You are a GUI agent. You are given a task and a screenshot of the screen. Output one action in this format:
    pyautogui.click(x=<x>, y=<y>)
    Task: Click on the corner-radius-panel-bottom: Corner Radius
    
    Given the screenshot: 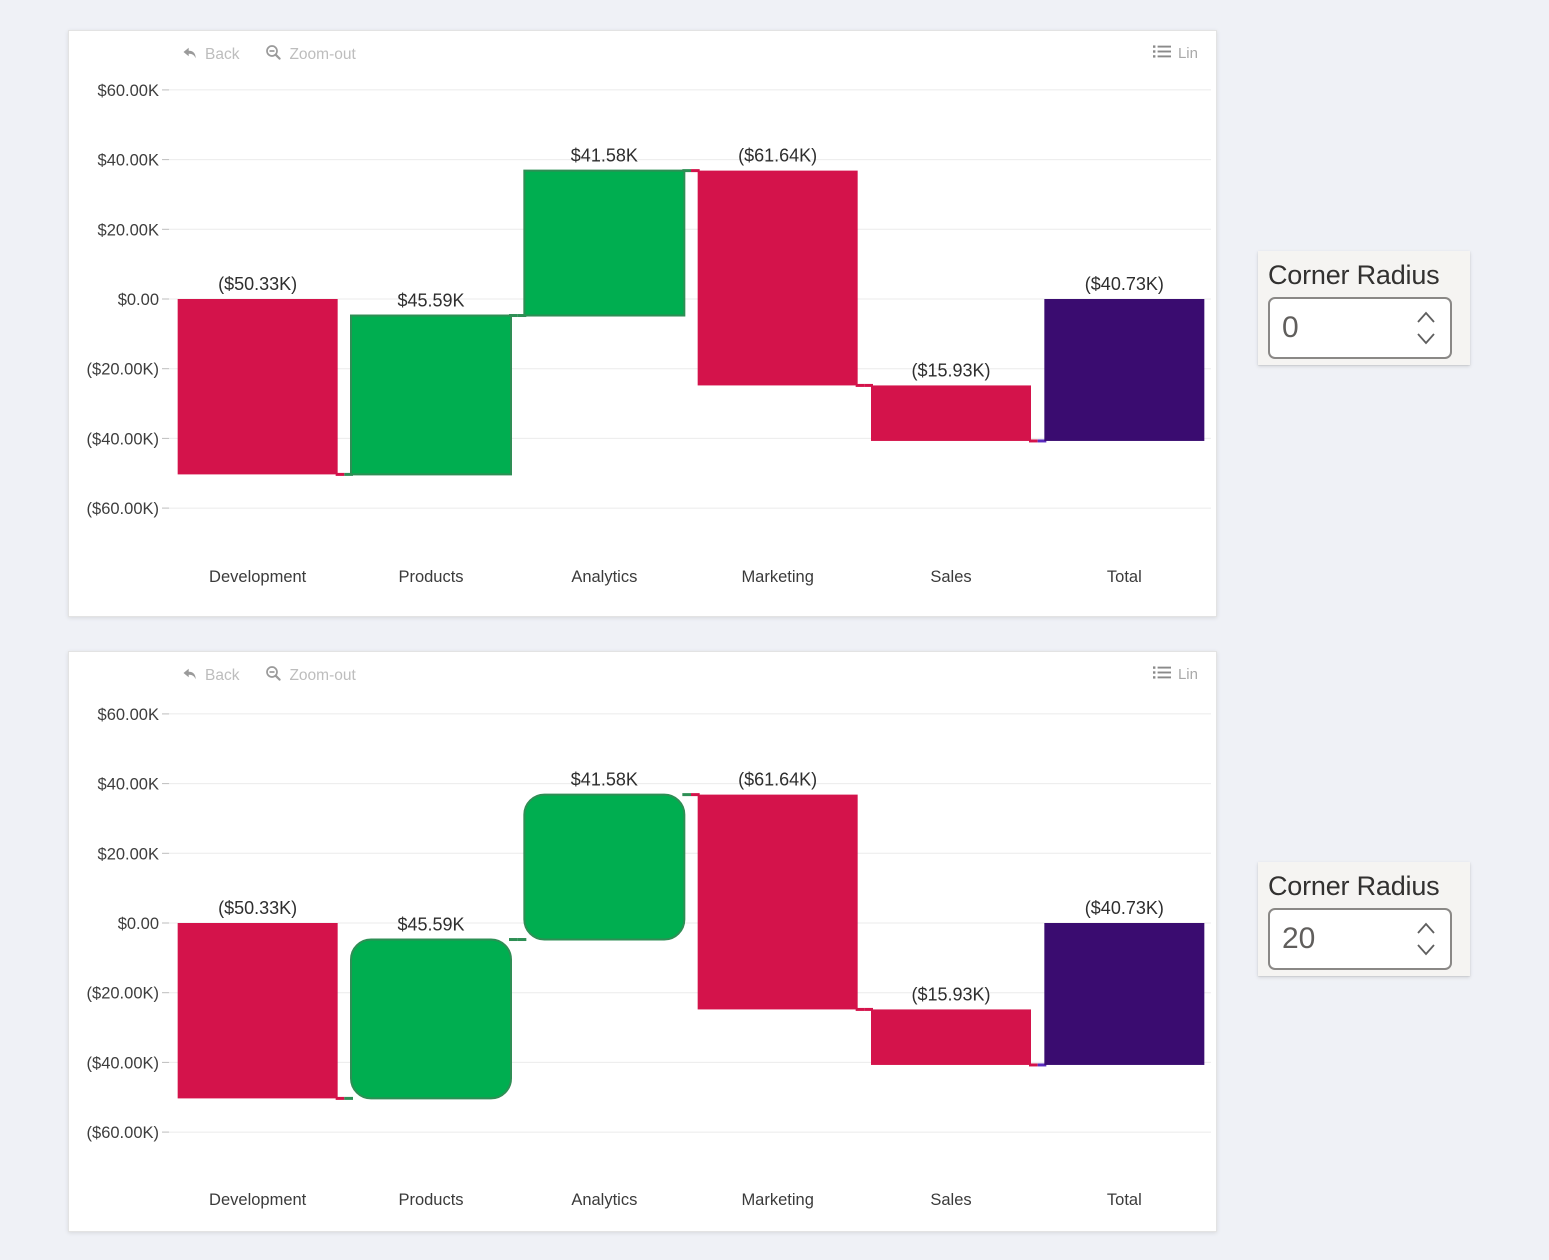 What is the action you would take?
    pyautogui.click(x=1364, y=919)
    